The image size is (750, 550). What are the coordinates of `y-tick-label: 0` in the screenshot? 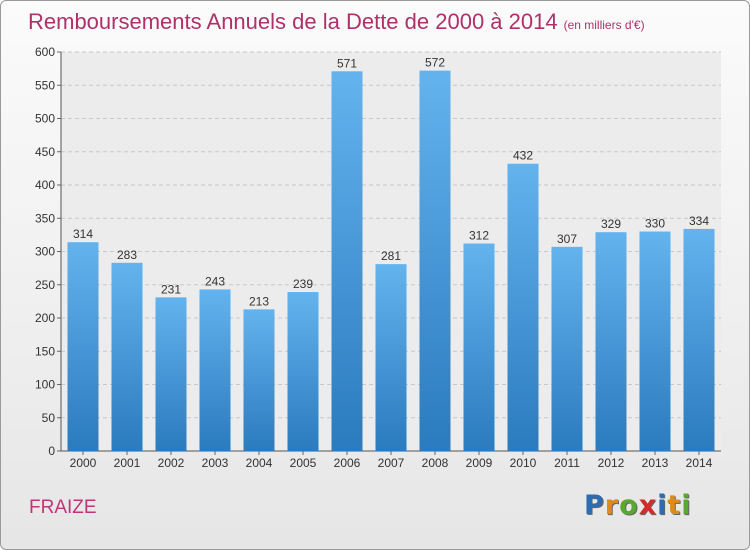 It's located at (51, 451).